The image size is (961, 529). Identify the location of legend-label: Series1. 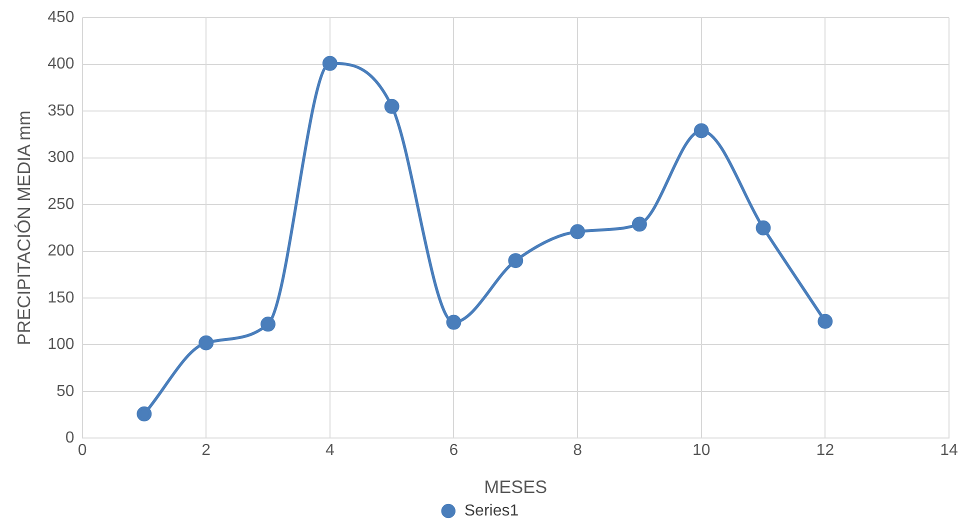
(491, 511).